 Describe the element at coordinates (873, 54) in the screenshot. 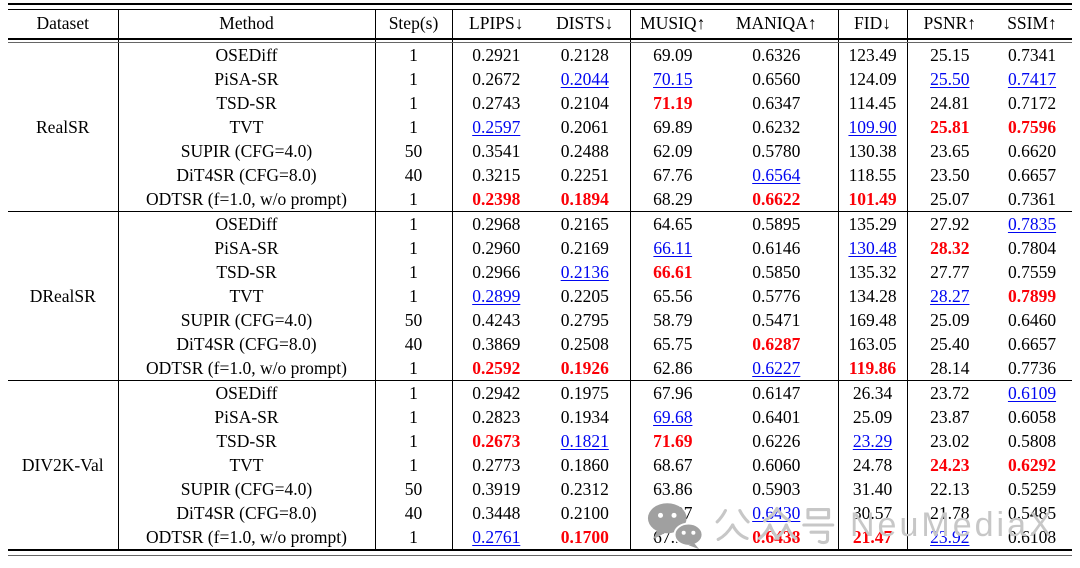

I see `value-cell: 123.49` at that location.